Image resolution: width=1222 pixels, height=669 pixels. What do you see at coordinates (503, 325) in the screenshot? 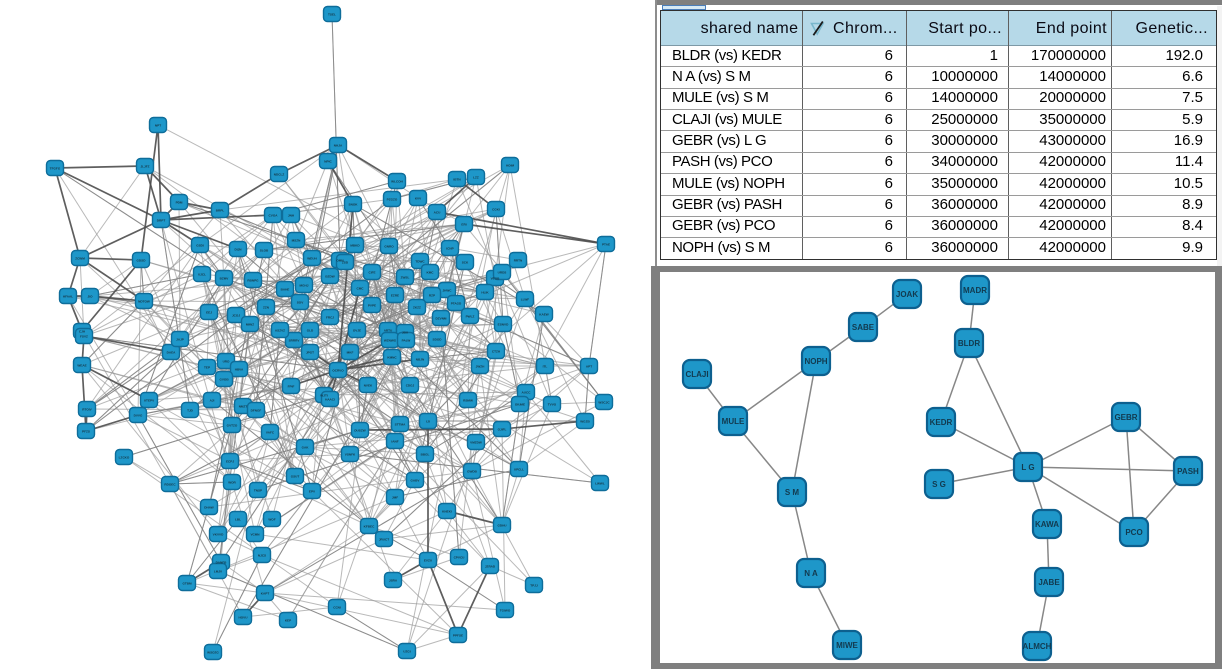
I see `svg-text: ESNVD` at bounding box center [503, 325].